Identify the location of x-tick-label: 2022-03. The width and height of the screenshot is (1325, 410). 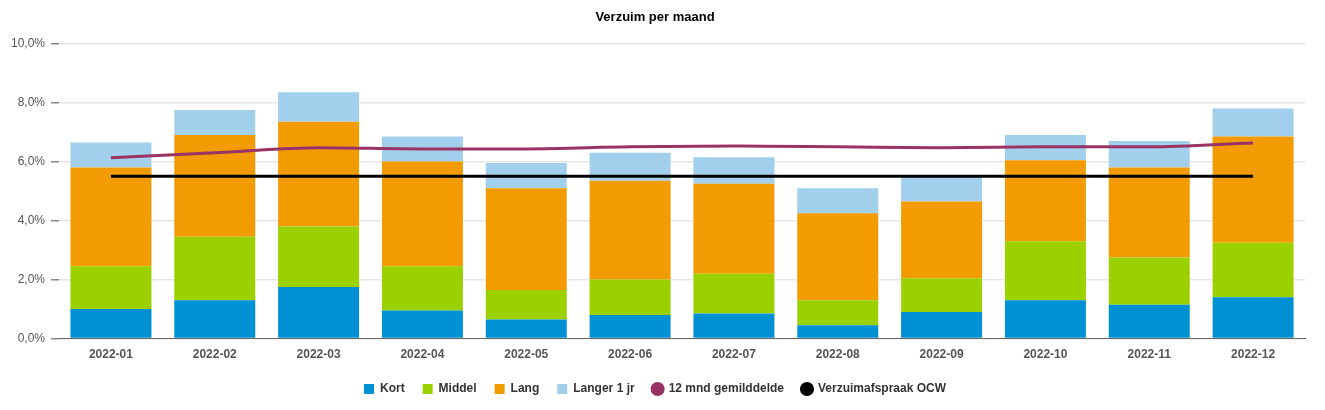
(318, 354).